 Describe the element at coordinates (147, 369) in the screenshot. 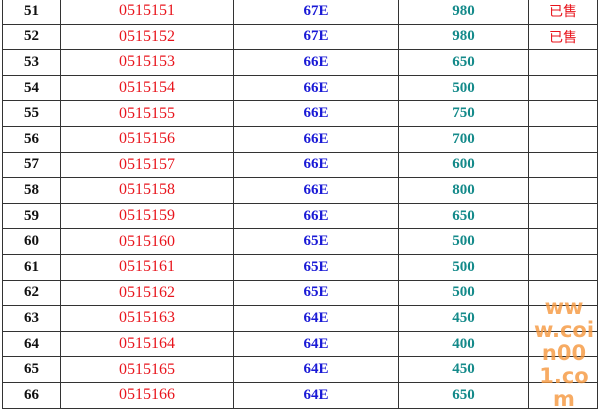

I see `serial-code: 0515165` at that location.